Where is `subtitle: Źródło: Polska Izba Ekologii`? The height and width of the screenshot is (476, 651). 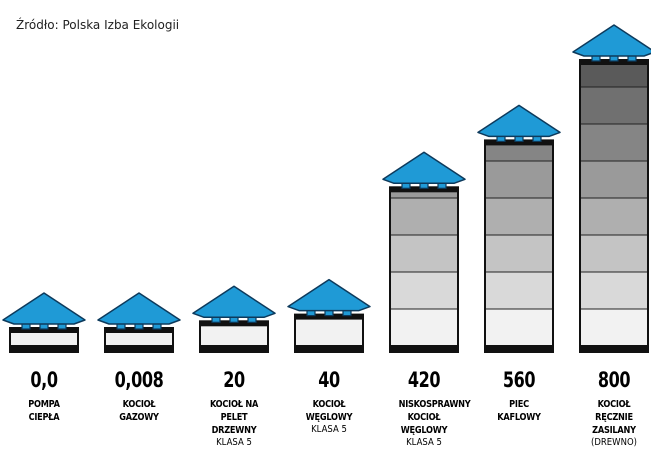 subtitle: Źródło: Polska Izba Ekologii is located at coordinates (98, 25).